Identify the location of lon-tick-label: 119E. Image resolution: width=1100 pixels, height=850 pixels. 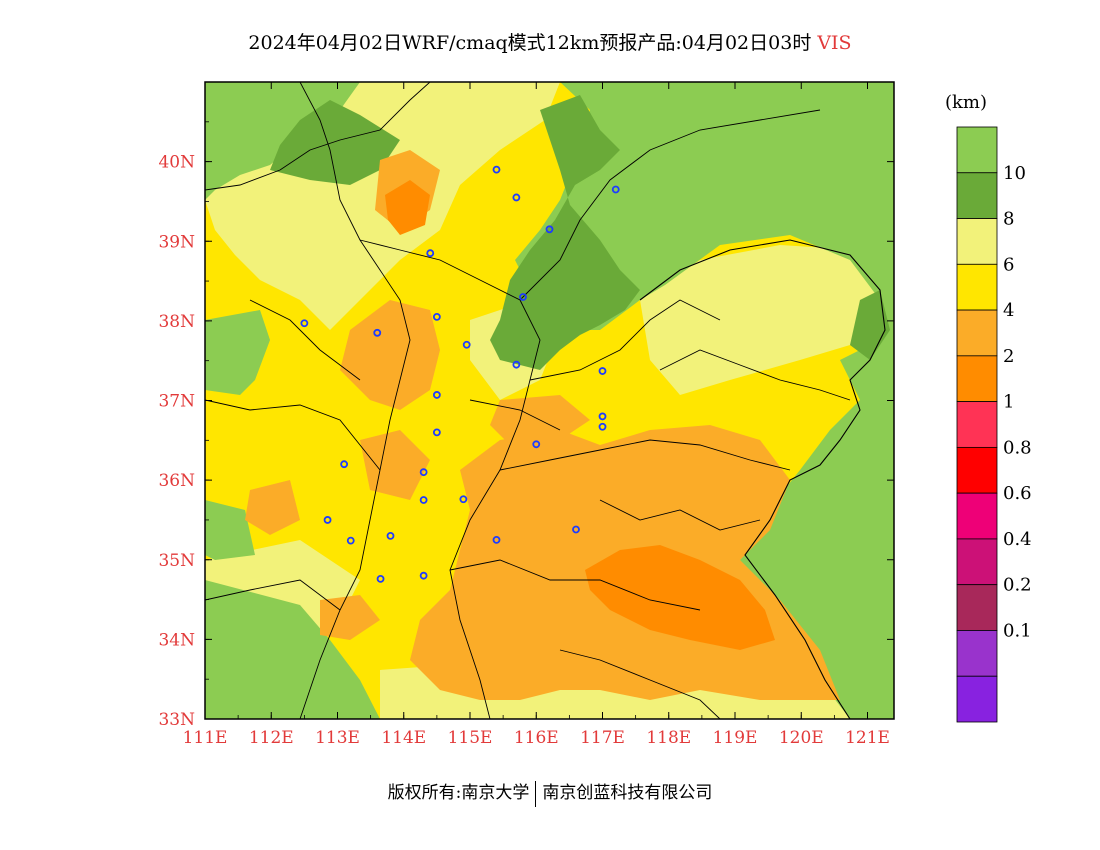
(735, 738).